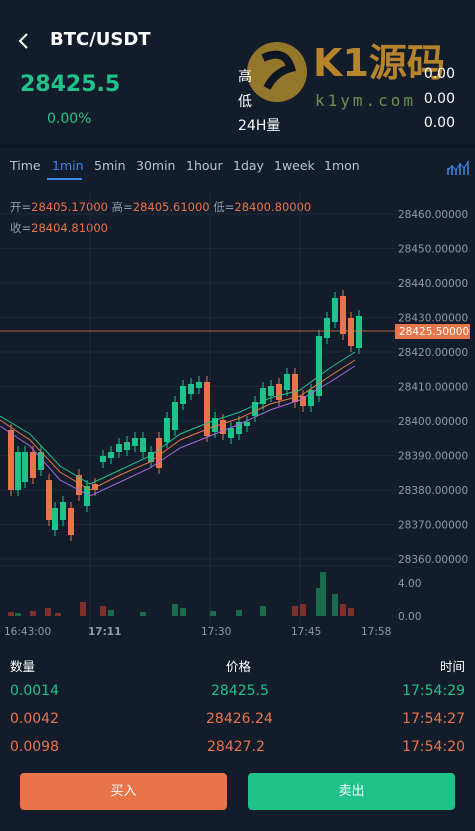  Describe the element at coordinates (433, 560) in the screenshot. I see `y-tick-label: 28360.00000` at that location.